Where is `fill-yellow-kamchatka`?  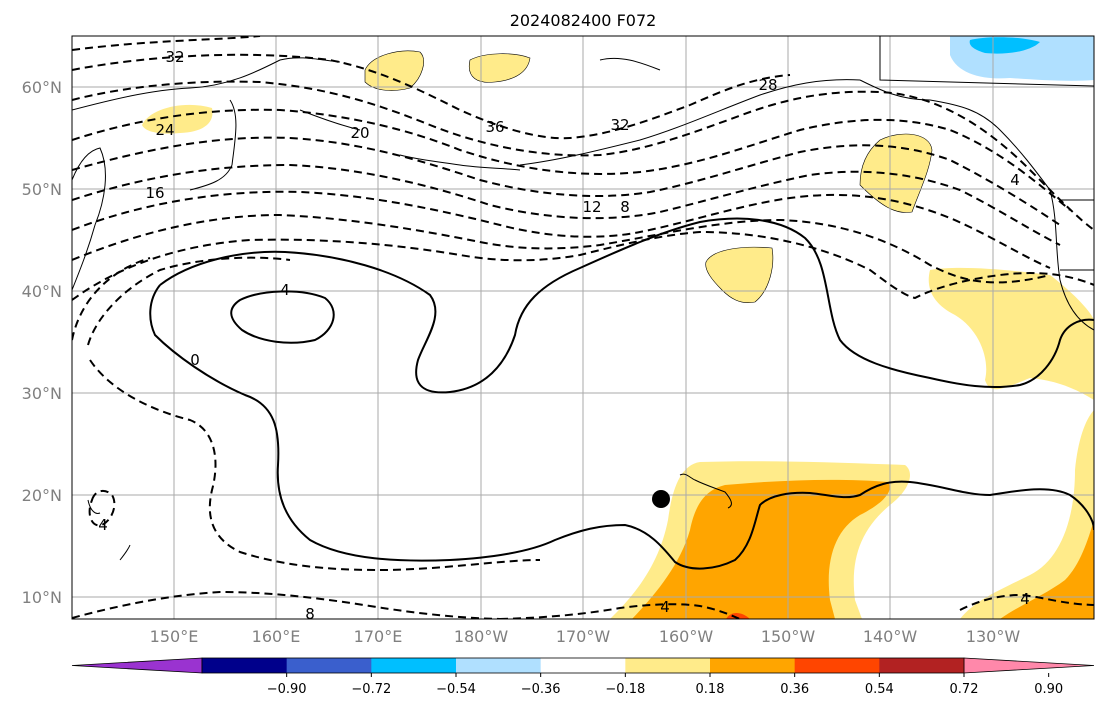
fill-yellow-kamchatka is located at coordinates (177, 119).